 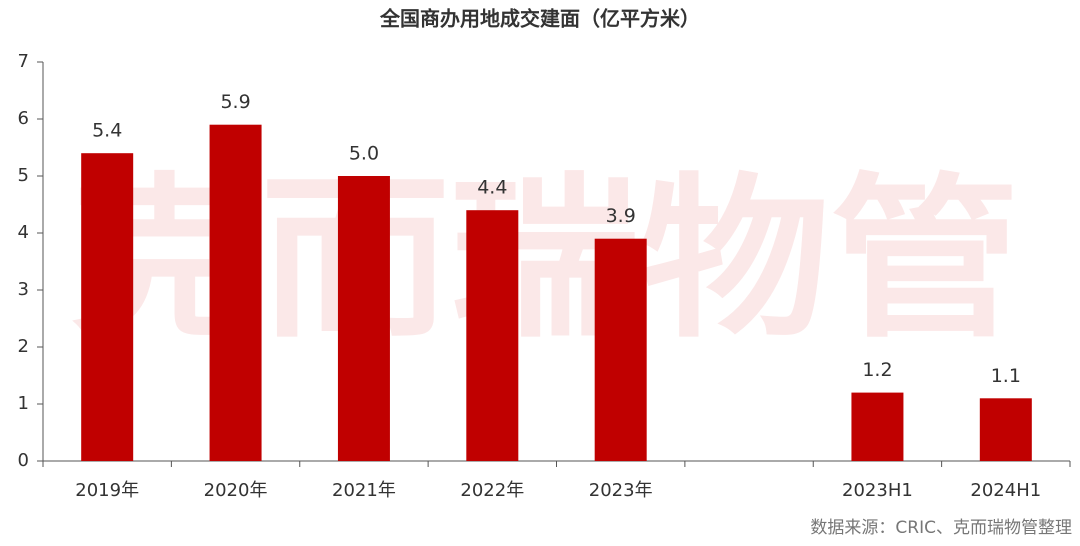 What do you see at coordinates (107, 131) in the screenshot?
I see `value-label: 5.4` at bounding box center [107, 131].